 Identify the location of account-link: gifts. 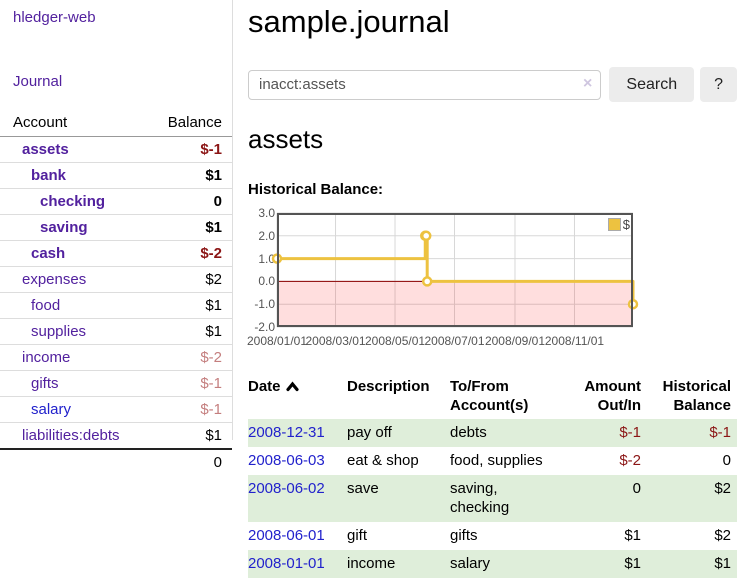
(45, 383).